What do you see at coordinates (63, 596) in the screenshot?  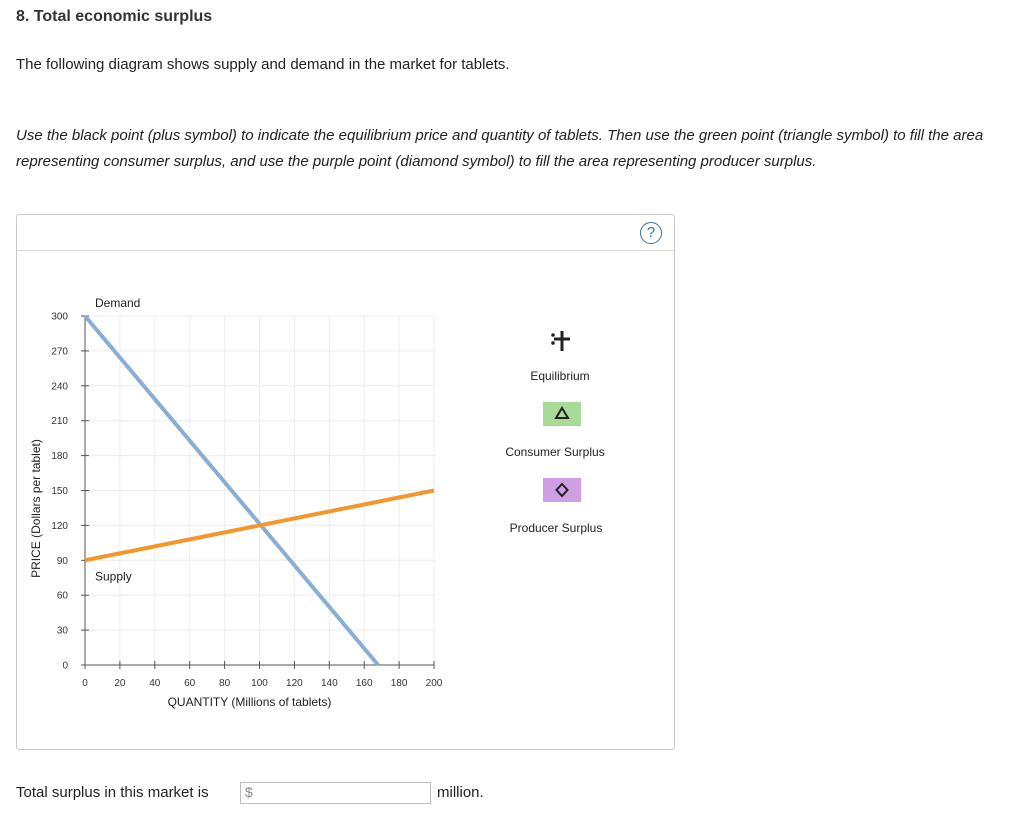 I see `y-tick-label: 60` at bounding box center [63, 596].